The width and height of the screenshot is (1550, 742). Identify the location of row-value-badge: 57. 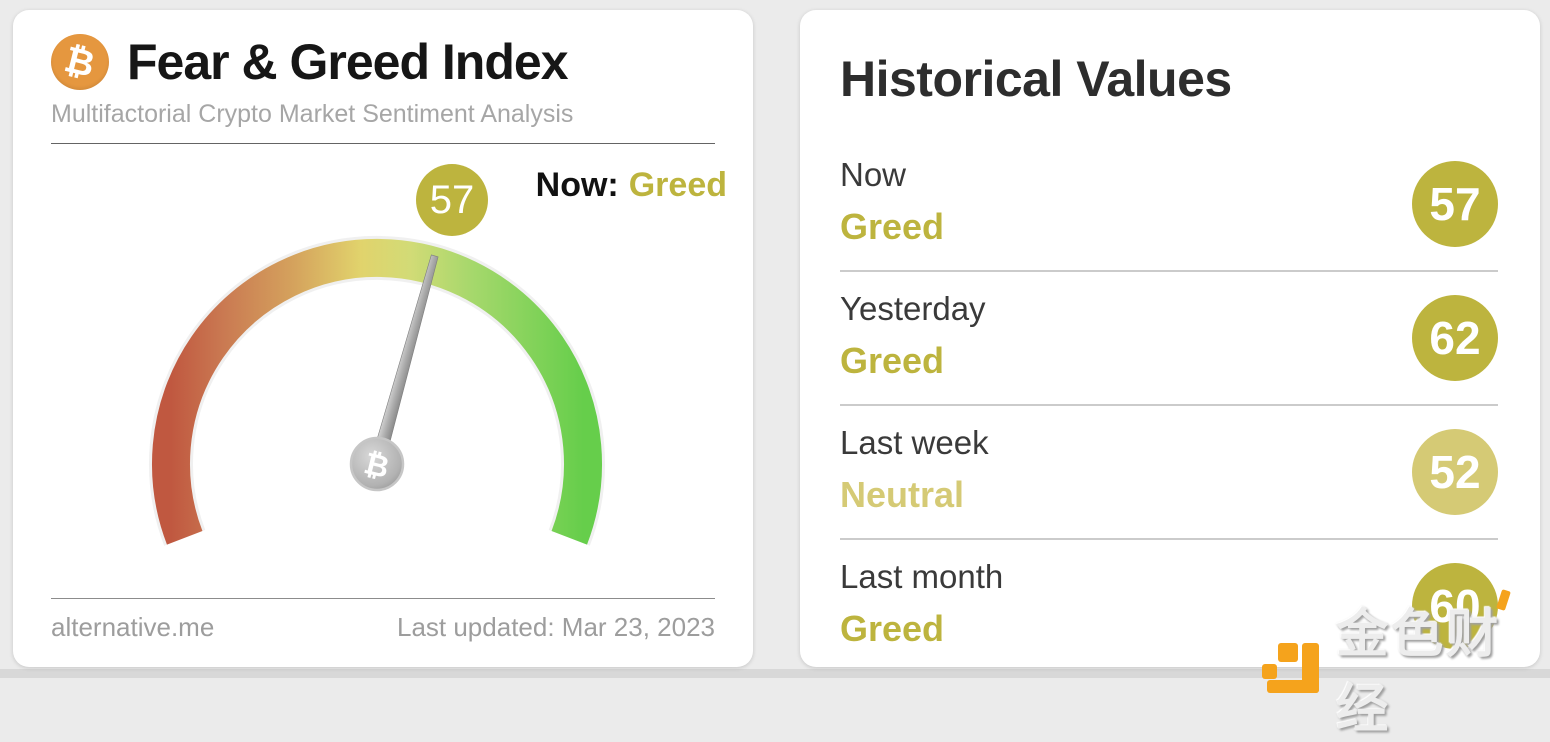
(1455, 204).